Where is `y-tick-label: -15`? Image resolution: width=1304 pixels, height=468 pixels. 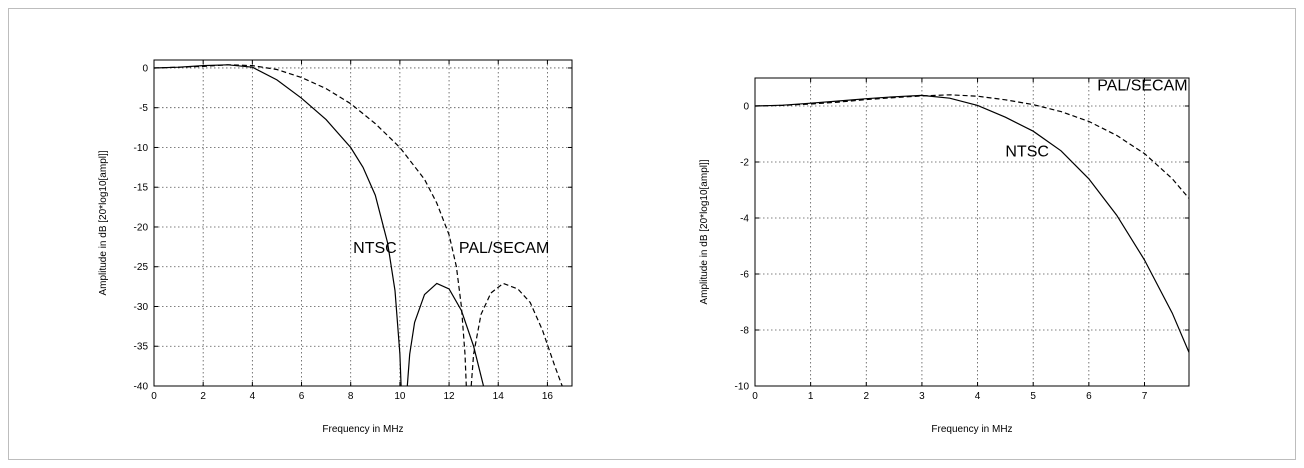
y-tick-label: -15 is located at coordinates (141, 188).